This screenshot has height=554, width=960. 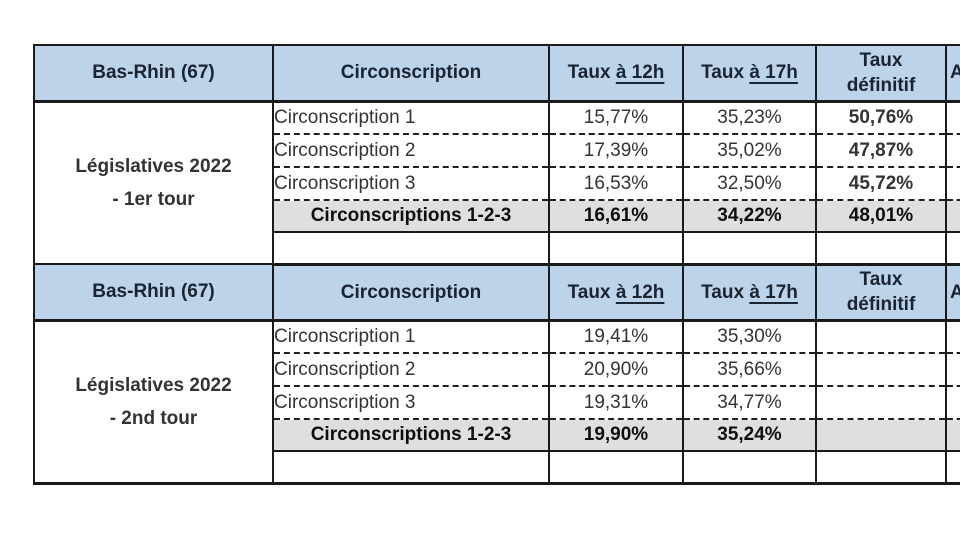 What do you see at coordinates (881, 435) in the screenshot?
I see `summary-taux-definitif-cell` at bounding box center [881, 435].